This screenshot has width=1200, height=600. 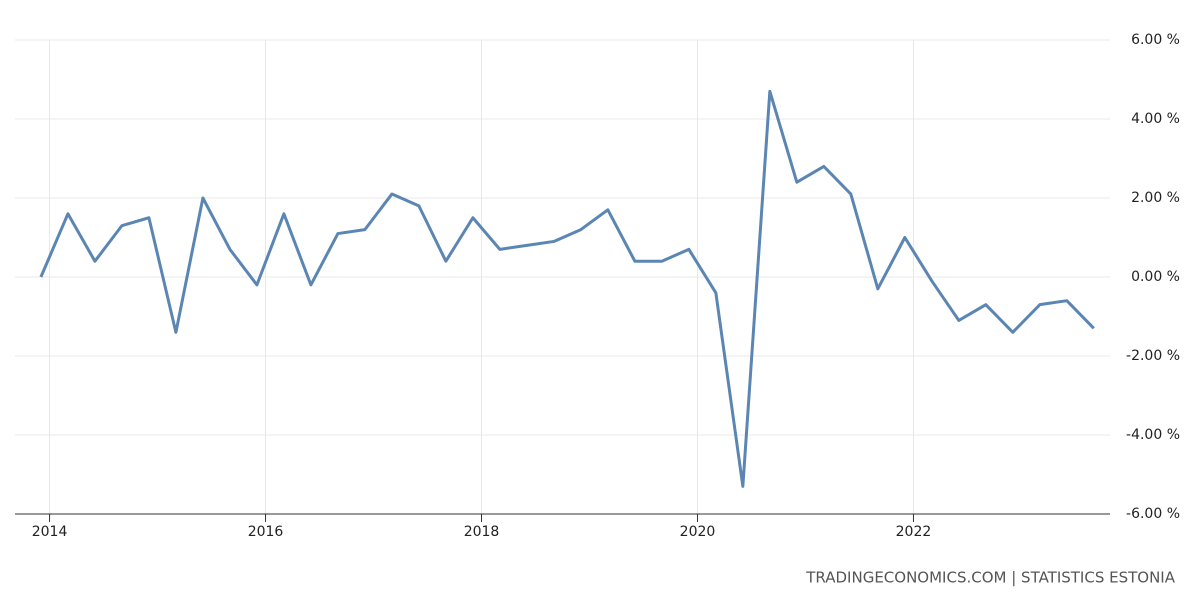 What do you see at coordinates (914, 532) in the screenshot?
I see `x-tick-label: 2022` at bounding box center [914, 532].